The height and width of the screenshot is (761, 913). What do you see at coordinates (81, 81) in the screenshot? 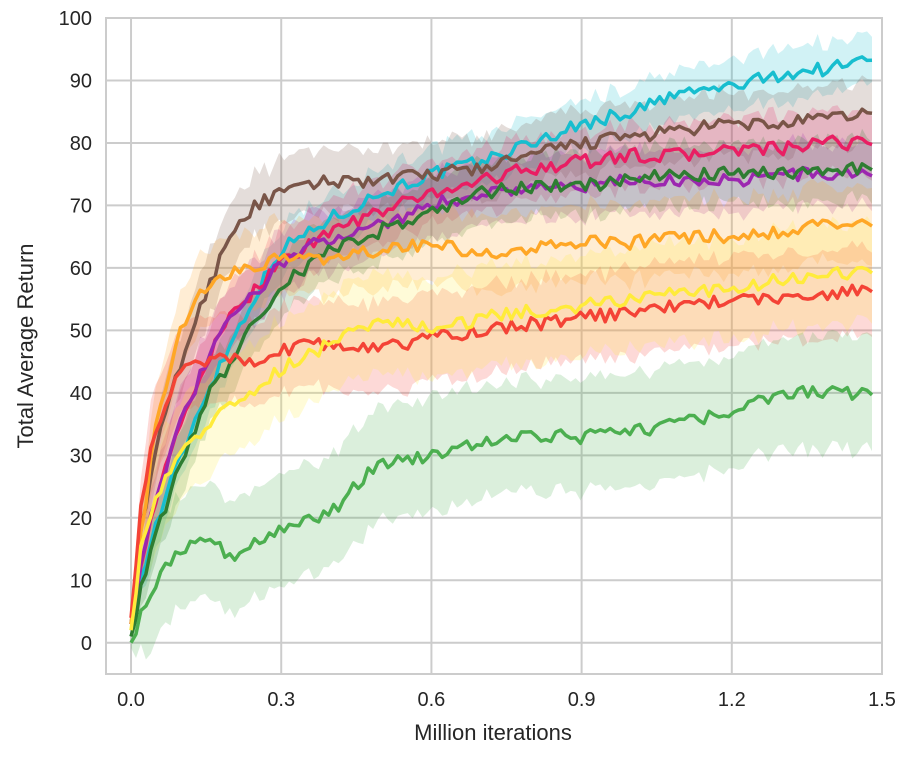
I see `y-tick-label: 90` at bounding box center [81, 81].